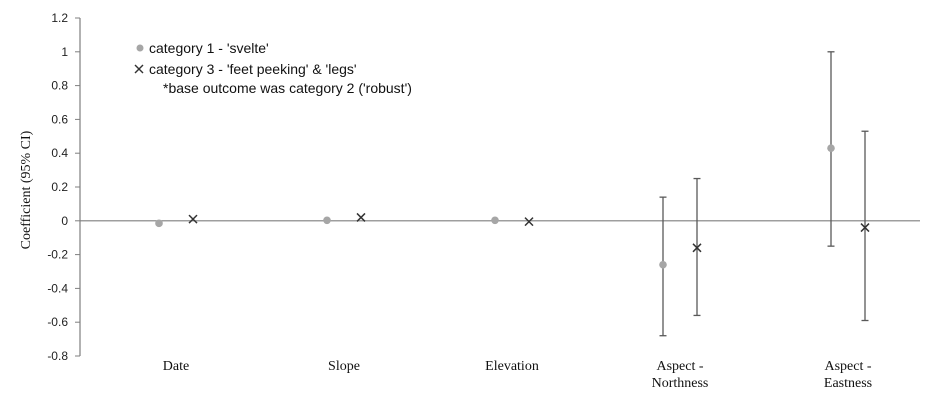  Describe the element at coordinates (57, 322) in the screenshot. I see `y-tick-label: -0.6` at that location.